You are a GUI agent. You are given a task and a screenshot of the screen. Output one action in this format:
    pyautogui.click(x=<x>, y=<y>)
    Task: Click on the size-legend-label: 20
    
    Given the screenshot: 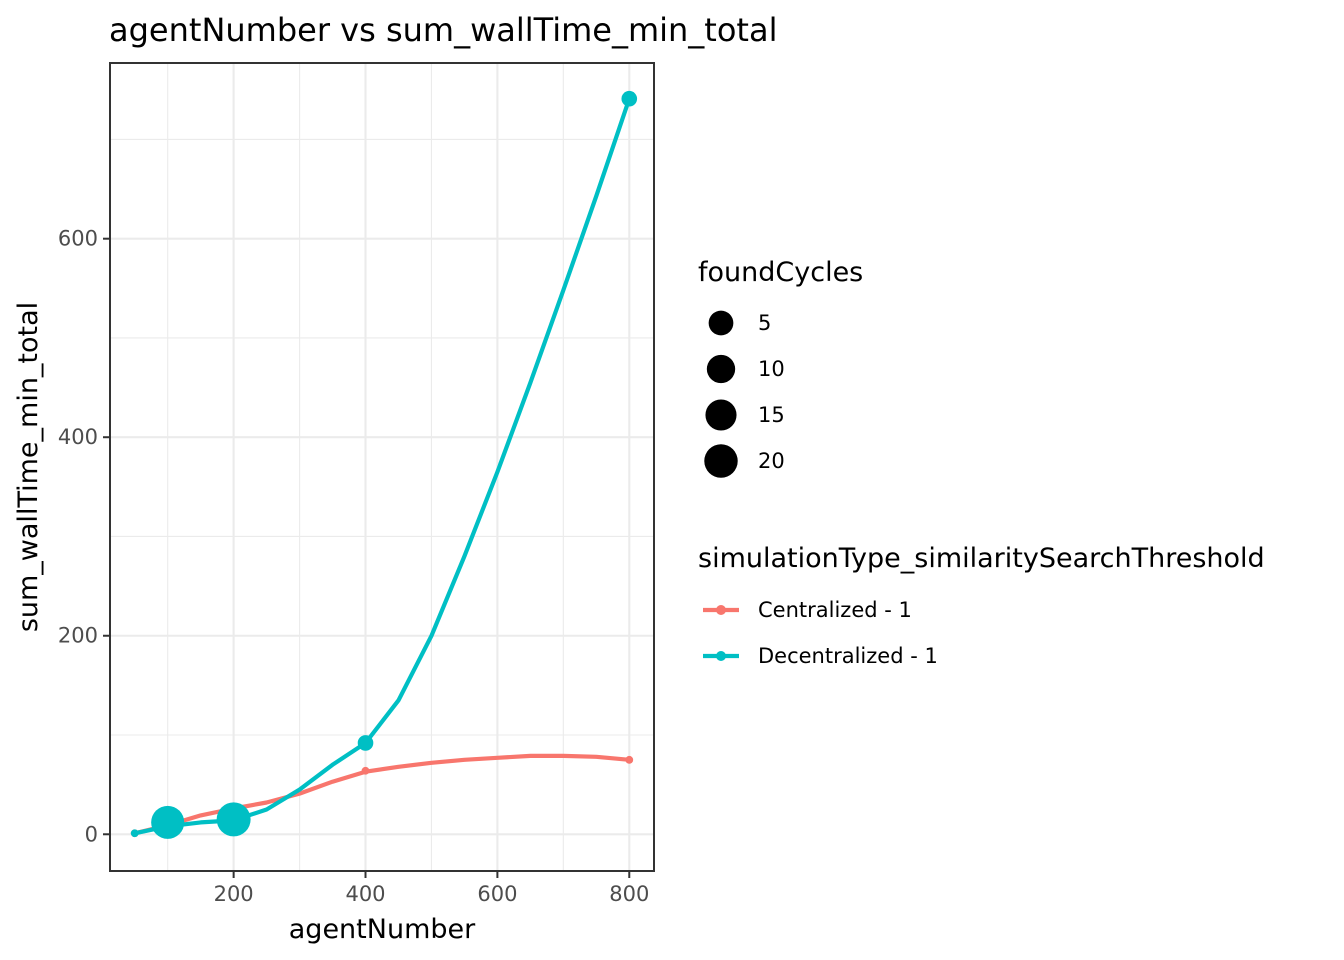 What is the action you would take?
    pyautogui.click(x=771, y=461)
    